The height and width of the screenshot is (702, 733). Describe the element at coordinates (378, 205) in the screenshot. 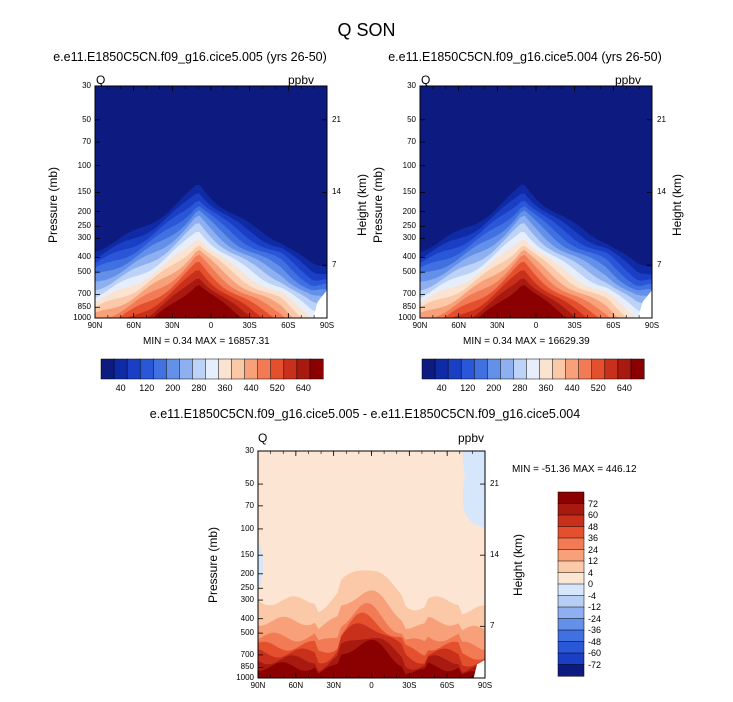

I see `panel2-ylabel: Pressure (mb)` at that location.